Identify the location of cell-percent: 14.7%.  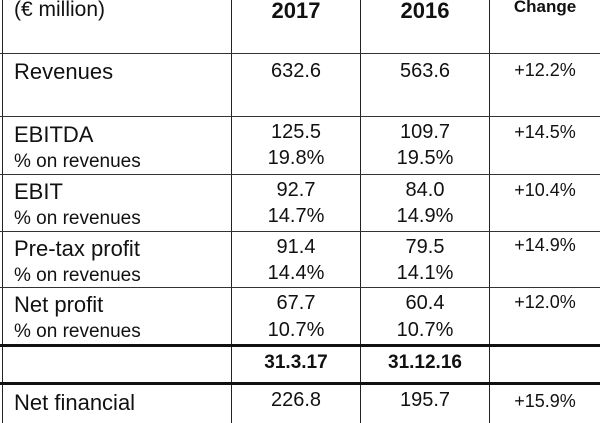
(296, 216).